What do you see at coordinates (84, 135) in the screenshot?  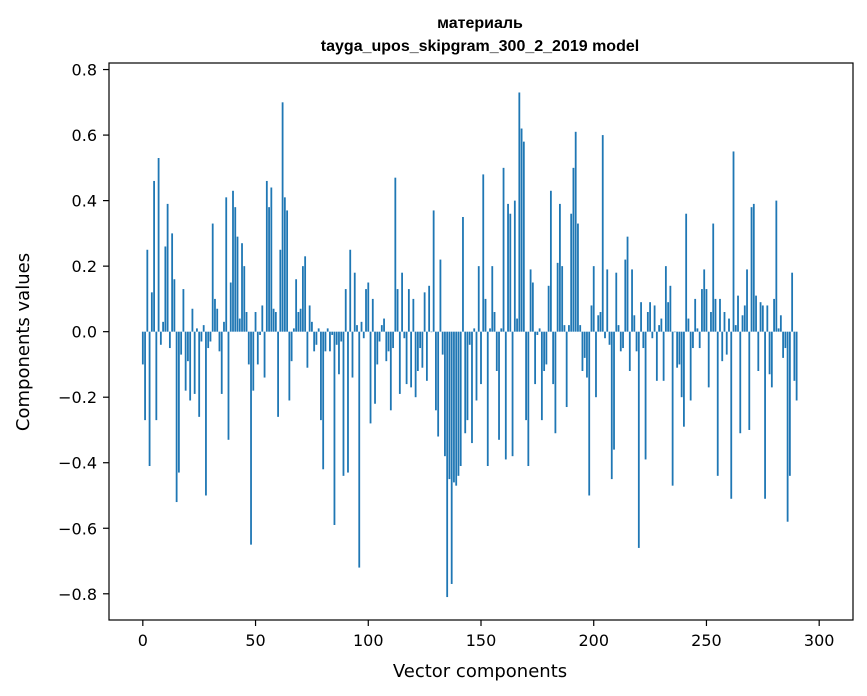 I see `y-tick-label: 0.6` at bounding box center [84, 135].